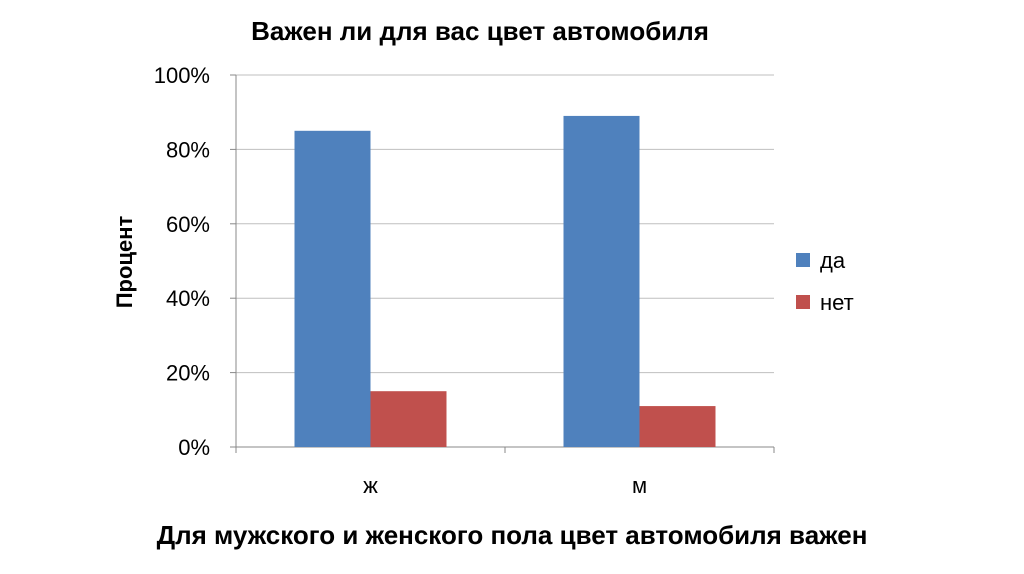 Image resolution: width=1024 pixels, height=574 pixels. What do you see at coordinates (188, 298) in the screenshot?
I see `y-tick-label: 40%` at bounding box center [188, 298].